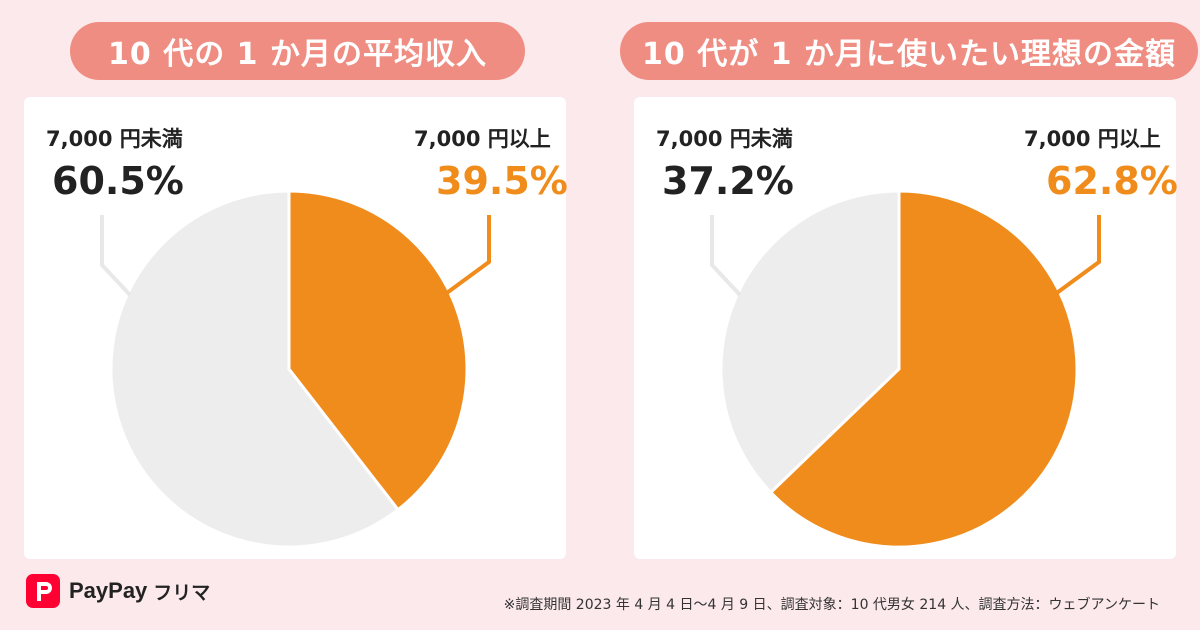  Describe the element at coordinates (182, 592) in the screenshot. I see `brand-sub: フリマ` at that location.